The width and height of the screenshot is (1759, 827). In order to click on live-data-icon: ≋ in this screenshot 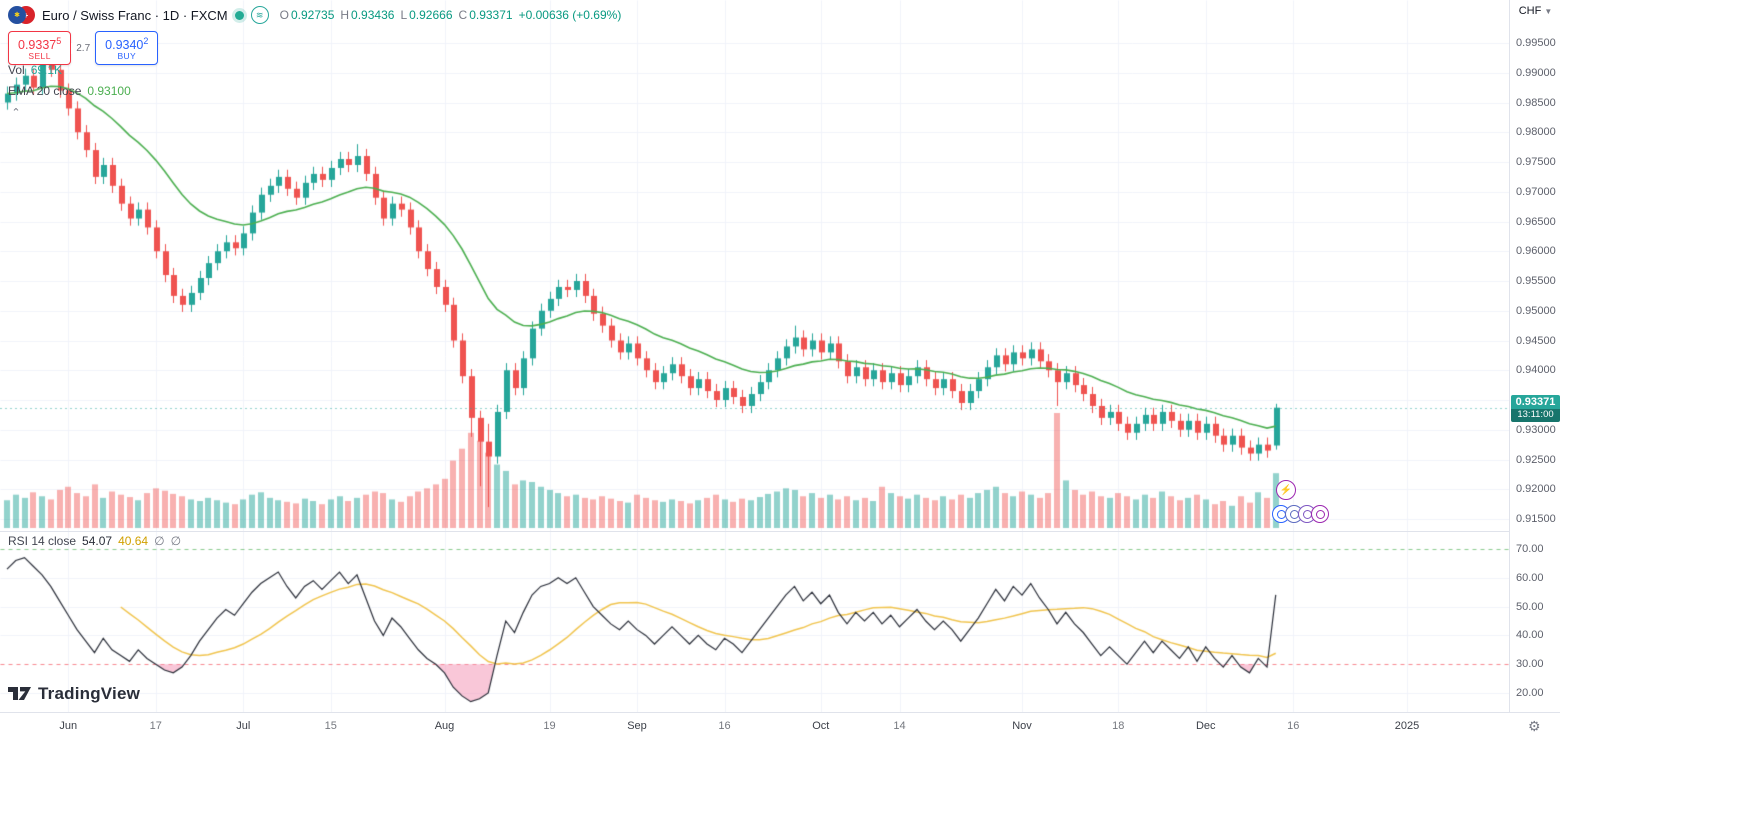, I will do `click(259, 15)`.